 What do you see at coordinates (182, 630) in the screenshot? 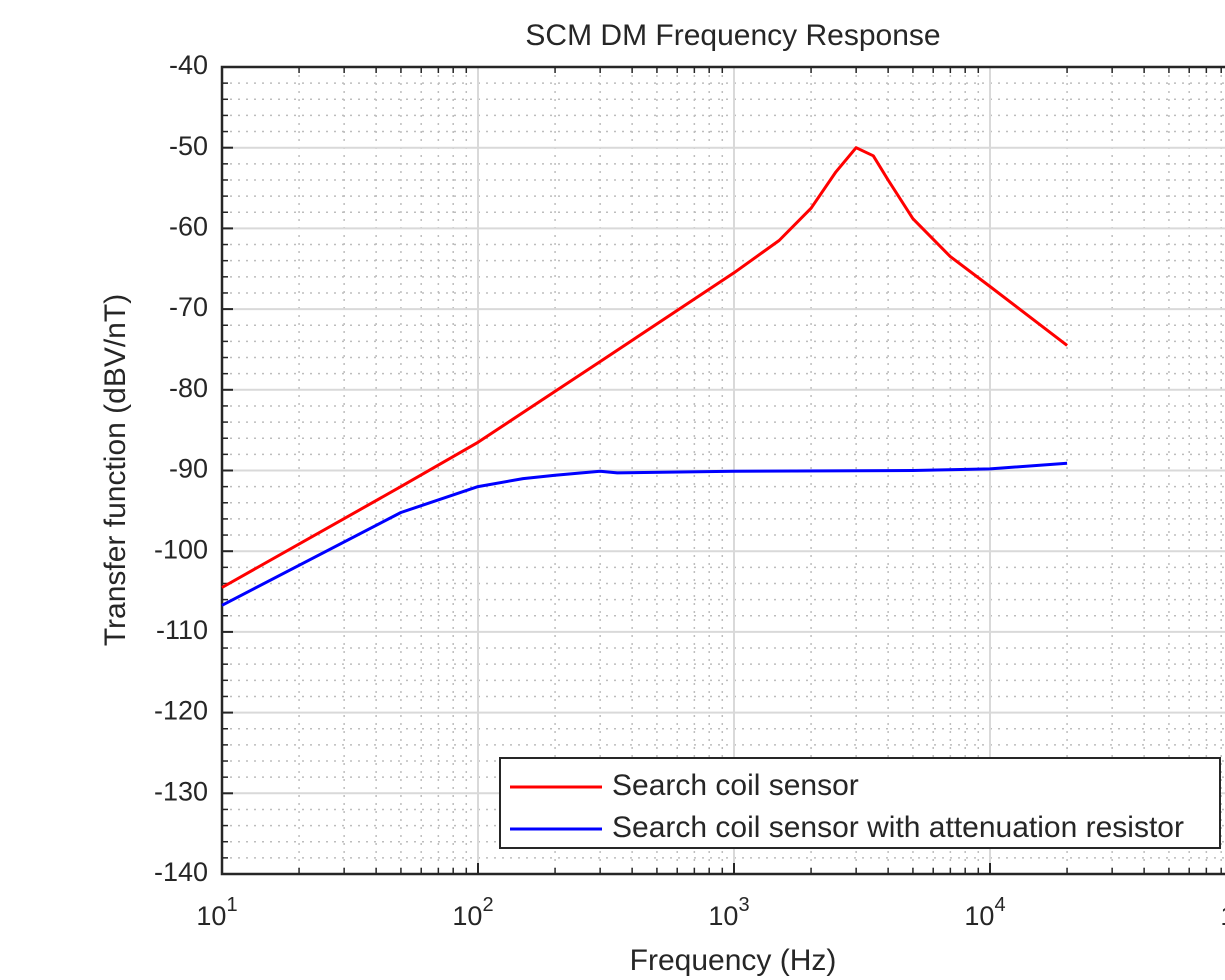
I see `y-tick-label: -110` at bounding box center [182, 630].